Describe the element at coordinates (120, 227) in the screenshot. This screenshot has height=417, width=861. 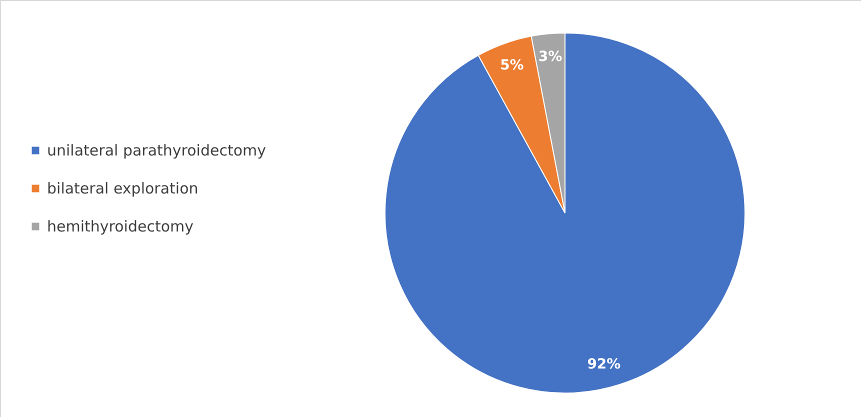
I see `legend-label: hemithyroidectomy` at that location.